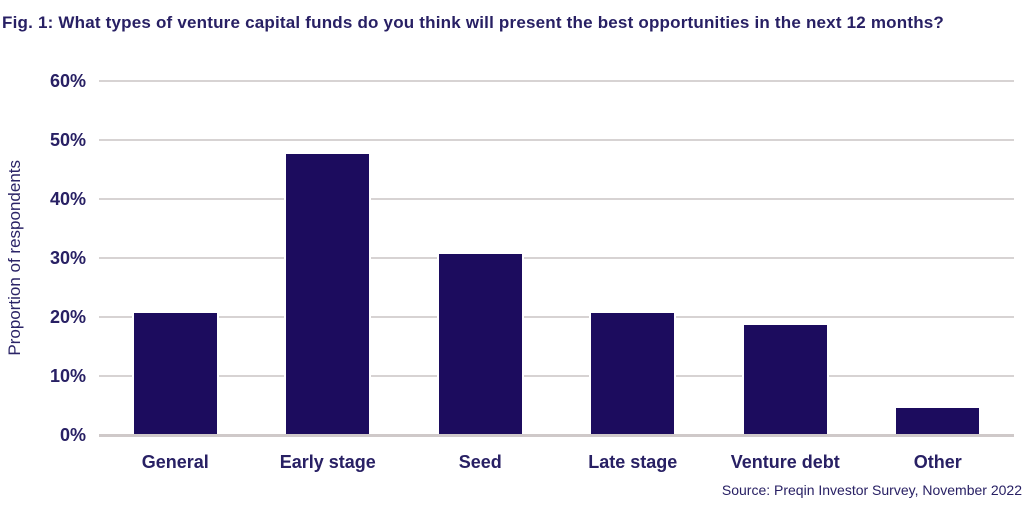 This screenshot has width=1024, height=512. I want to click on bar-venture-debt, so click(785, 378).